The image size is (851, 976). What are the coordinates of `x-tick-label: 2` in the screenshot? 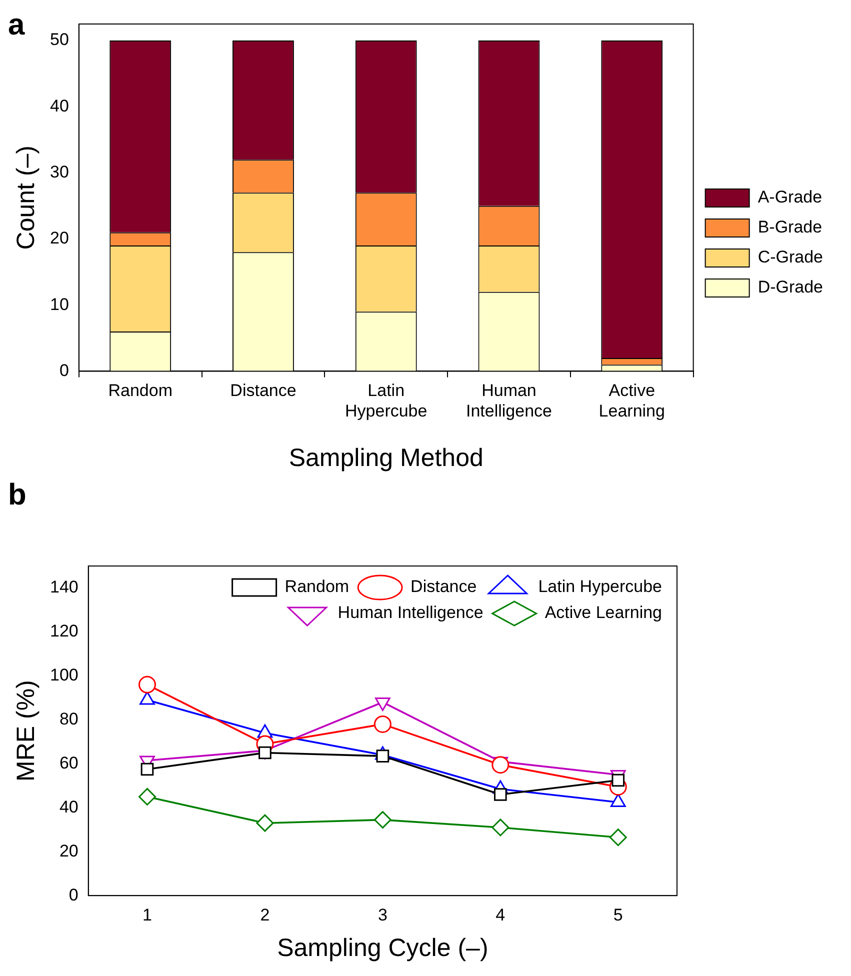 It's located at (265, 914).